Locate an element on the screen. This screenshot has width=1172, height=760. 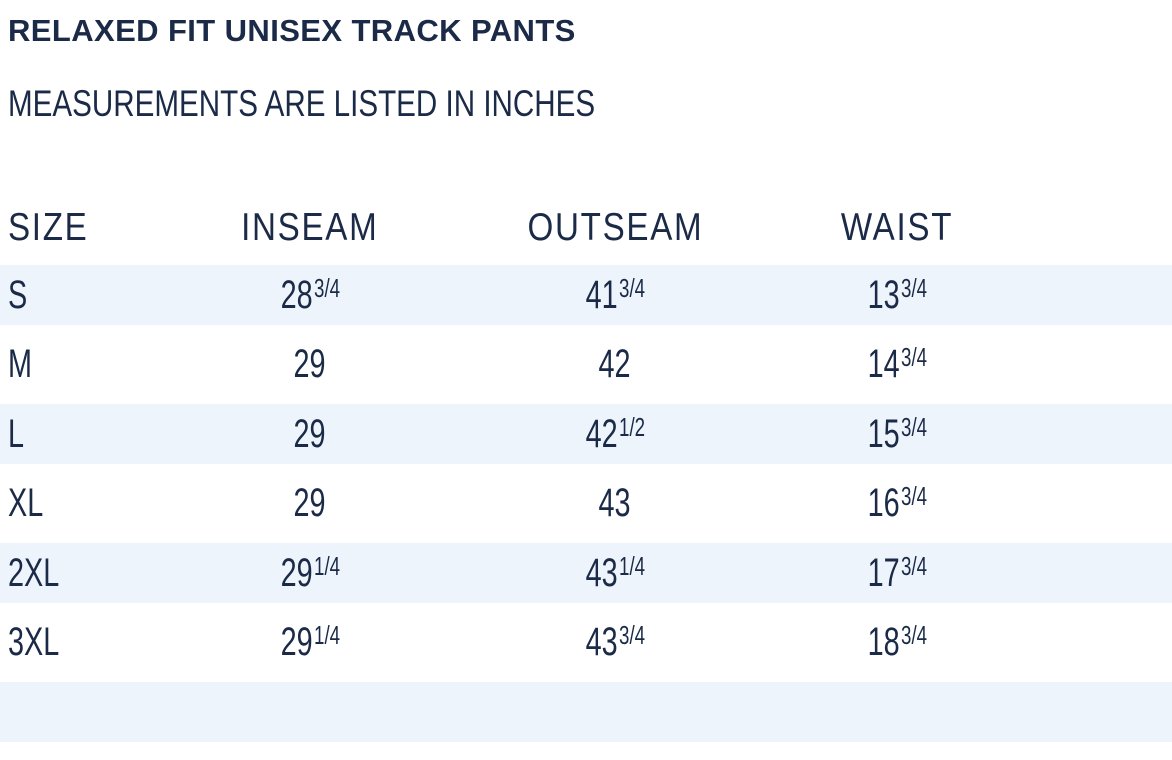
outseam-cell: 431/4 is located at coordinates (615, 572).